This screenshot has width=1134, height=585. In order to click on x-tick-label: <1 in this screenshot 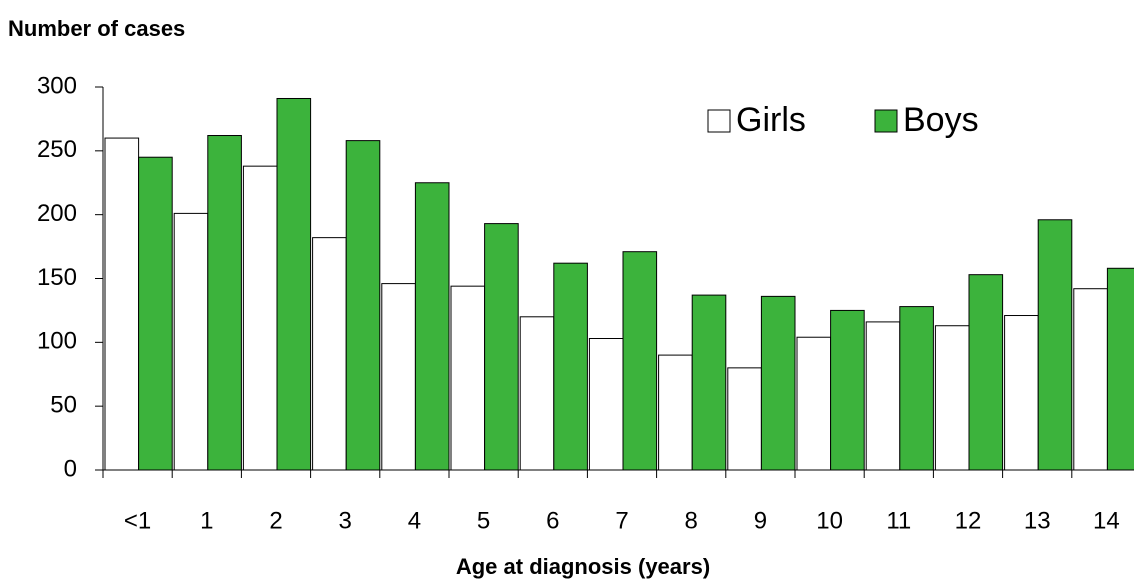, I will do `click(137, 520)`.